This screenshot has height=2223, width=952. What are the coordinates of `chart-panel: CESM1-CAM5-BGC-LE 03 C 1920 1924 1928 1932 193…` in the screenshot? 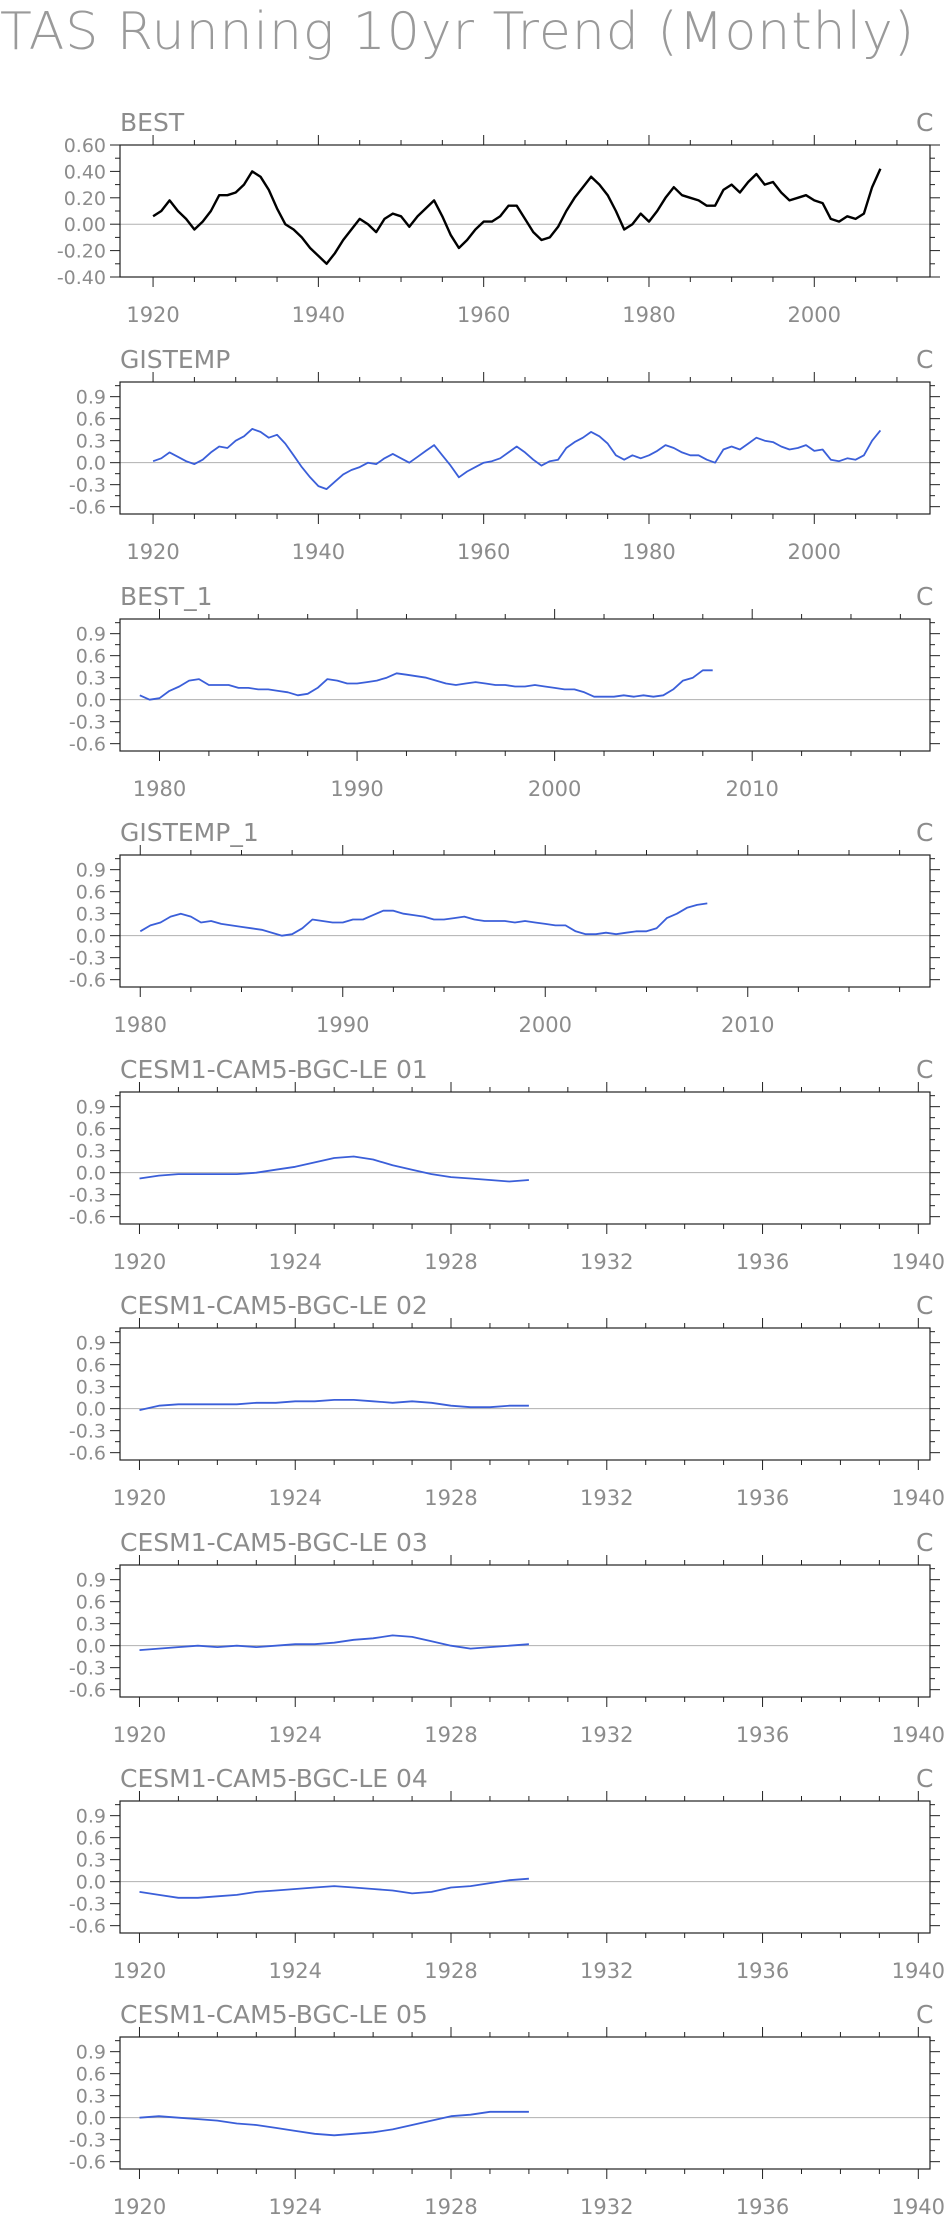 It's located at (507, 1637).